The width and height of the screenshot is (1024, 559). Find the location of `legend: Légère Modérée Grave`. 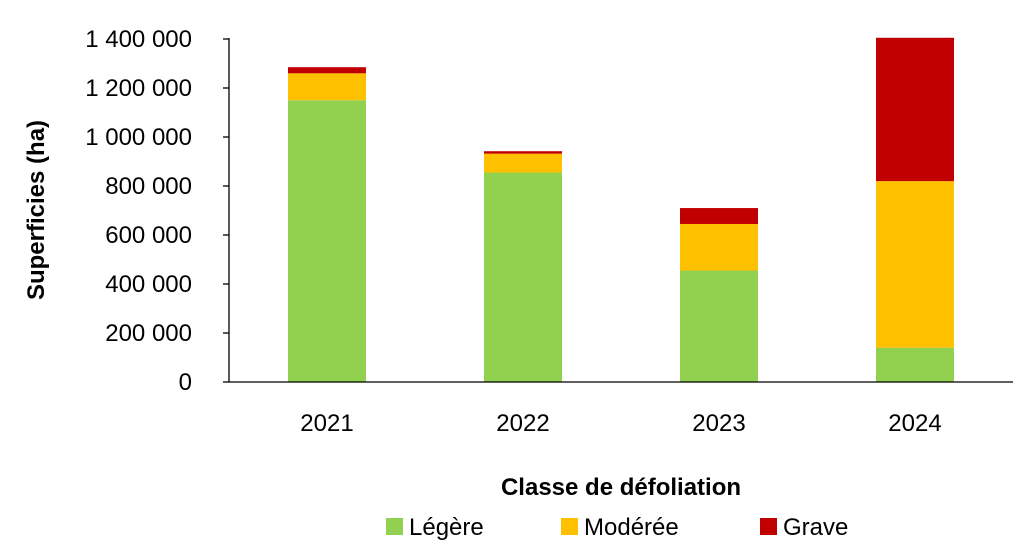

legend: Légère Modérée Grave is located at coordinates (617, 527).